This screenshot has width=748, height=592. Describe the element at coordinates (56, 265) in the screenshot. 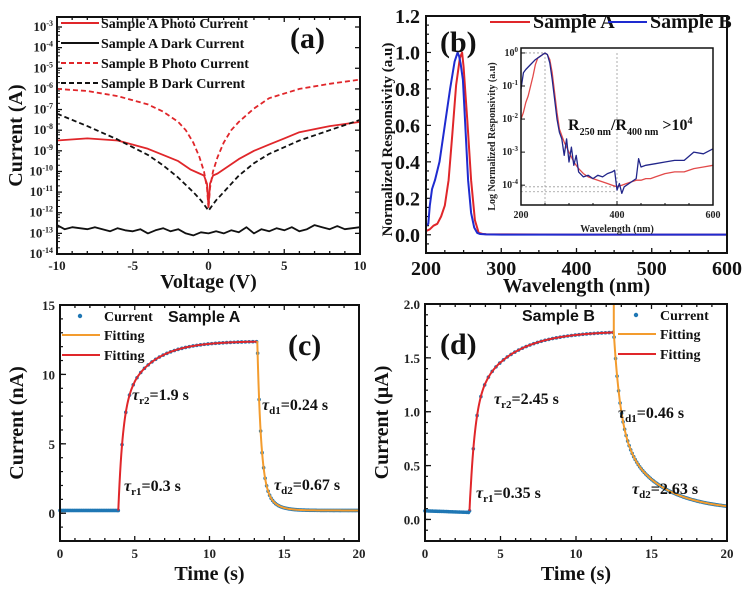

I see `x-tick-label: -10` at that location.